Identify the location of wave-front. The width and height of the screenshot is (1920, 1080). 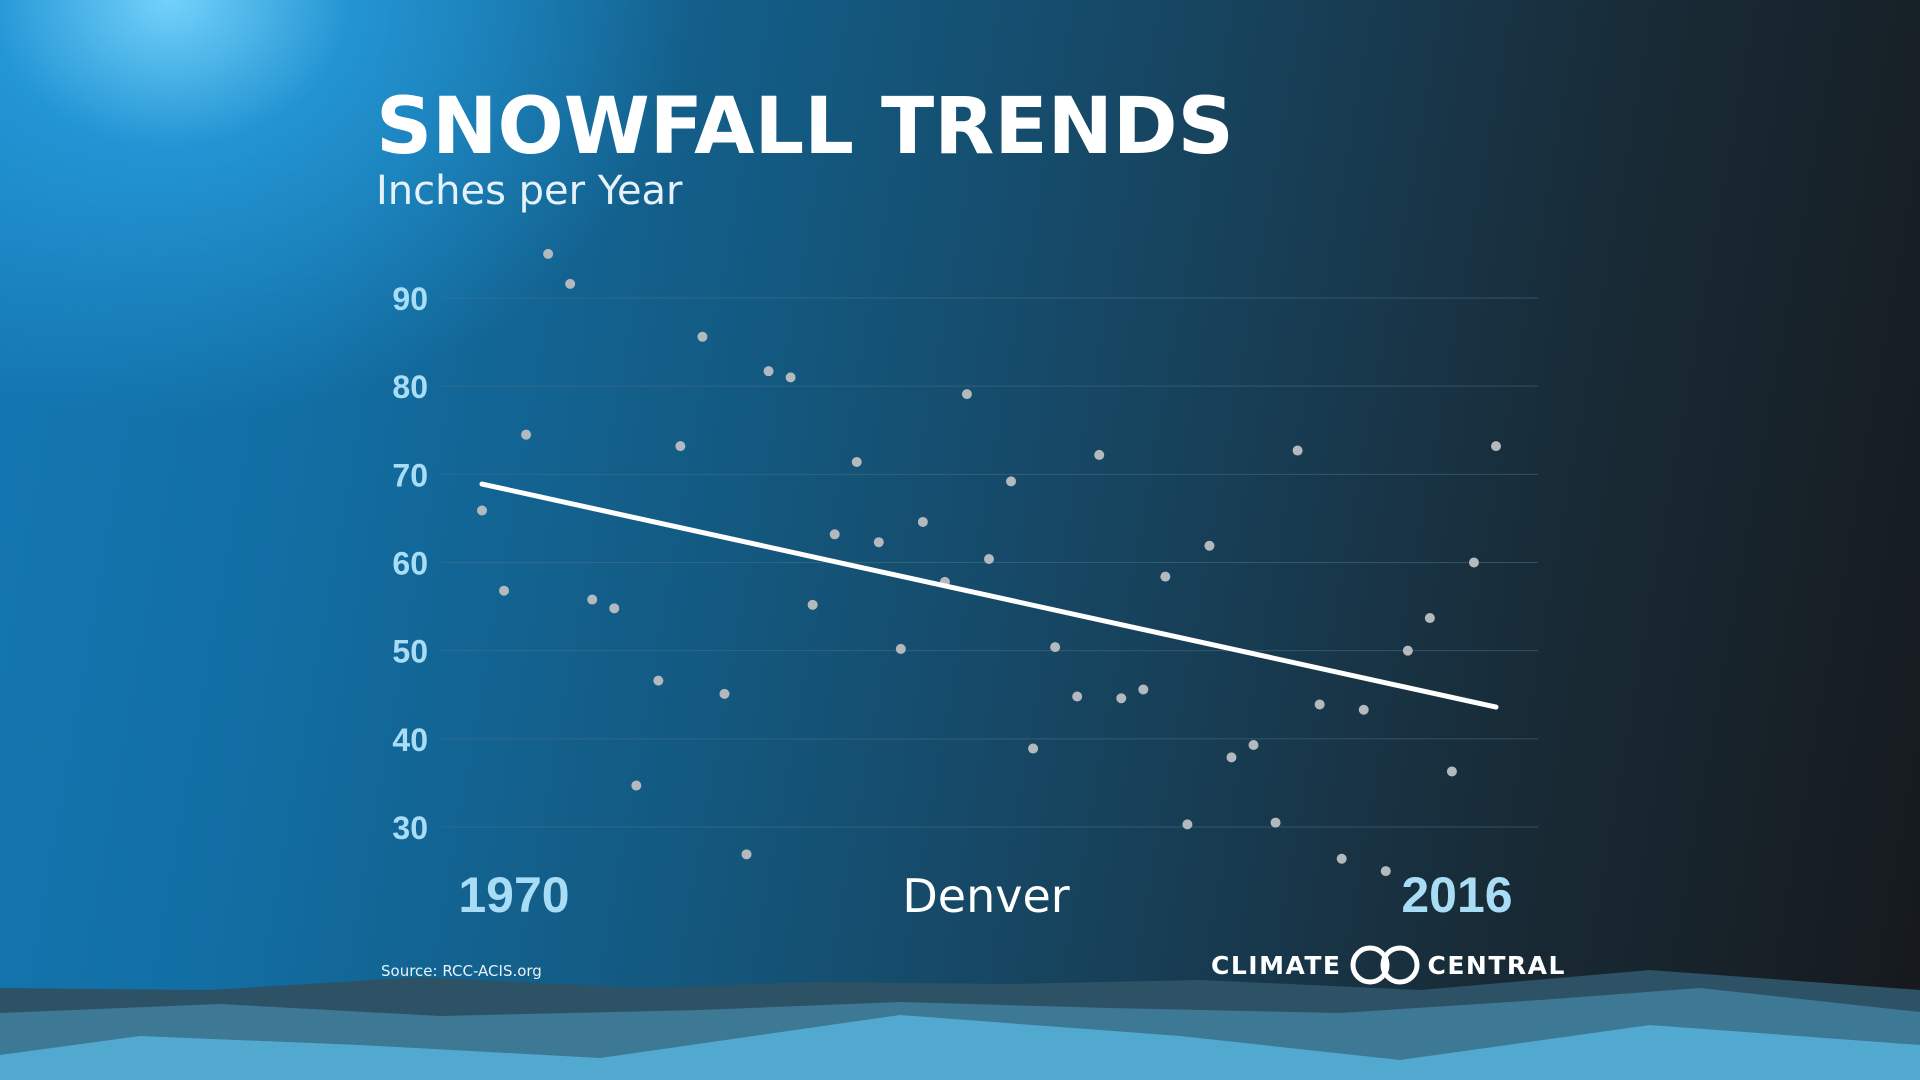
(960, 1047).